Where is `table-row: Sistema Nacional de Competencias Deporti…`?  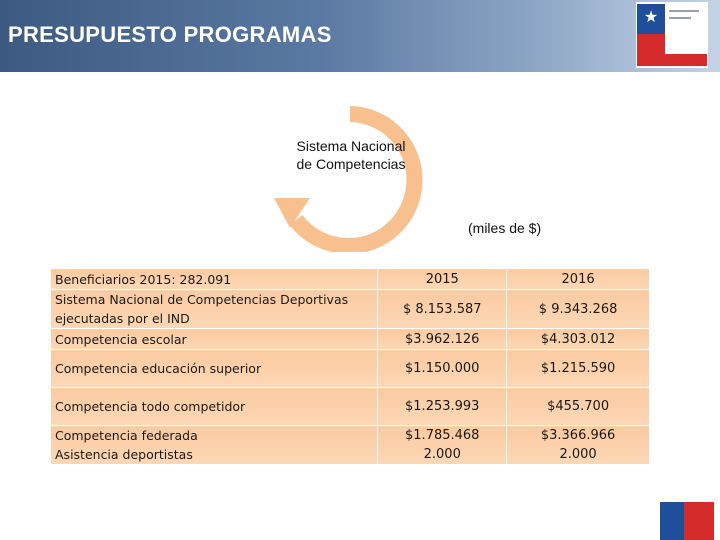 table-row: Sistema Nacional de Competencias Deporti… is located at coordinates (349, 309).